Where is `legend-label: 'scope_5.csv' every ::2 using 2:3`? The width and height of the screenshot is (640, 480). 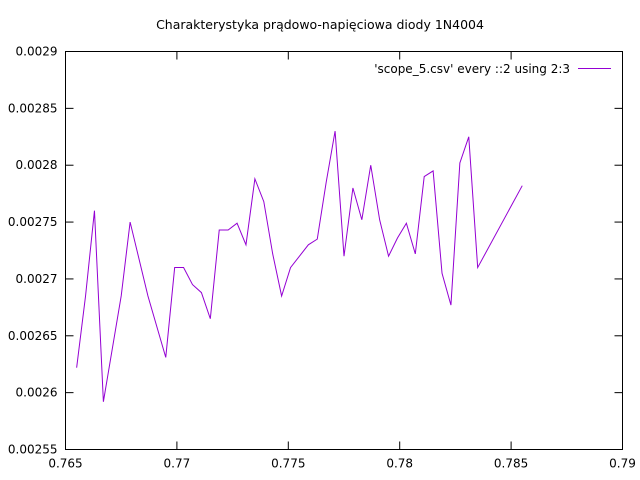 legend-label: 'scope_5.csv' every ::2 using 2:3 is located at coordinates (472, 69).